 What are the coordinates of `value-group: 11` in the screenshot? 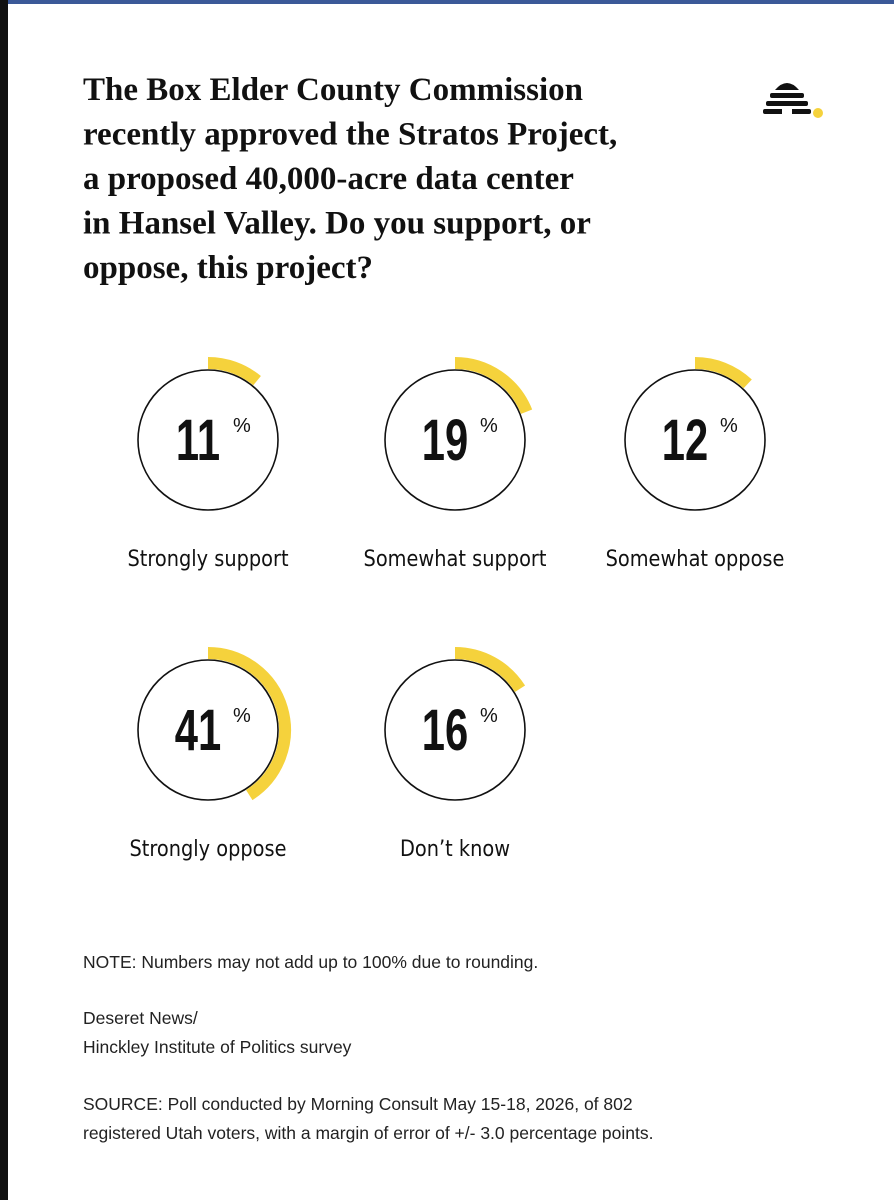 It's located at (198, 439).